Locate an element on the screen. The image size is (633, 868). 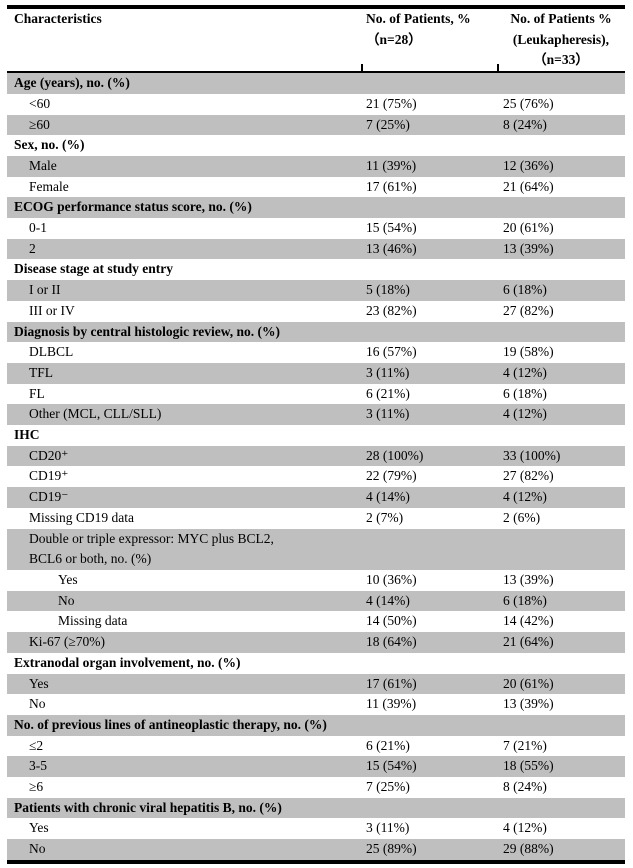
table-row: 3-5 15 (54%) 18 (55%) is located at coordinates (316, 767).